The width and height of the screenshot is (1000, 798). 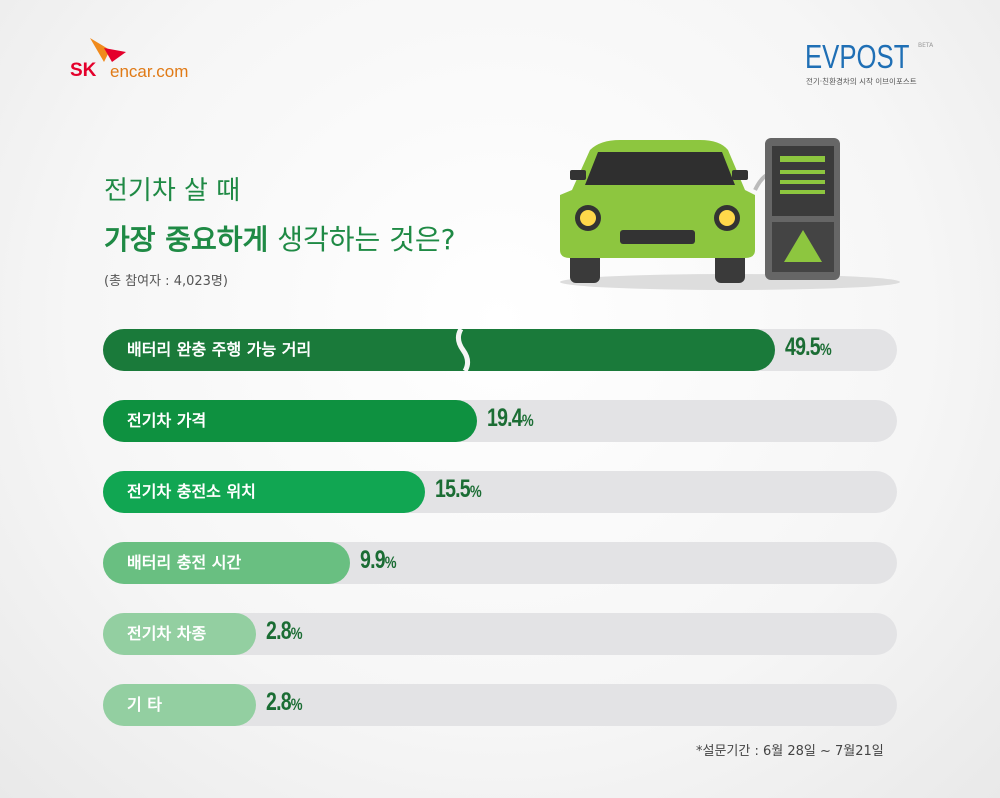 I want to click on bar-label: 배터리 완충 주행 가능 거리, so click(x=219, y=349).